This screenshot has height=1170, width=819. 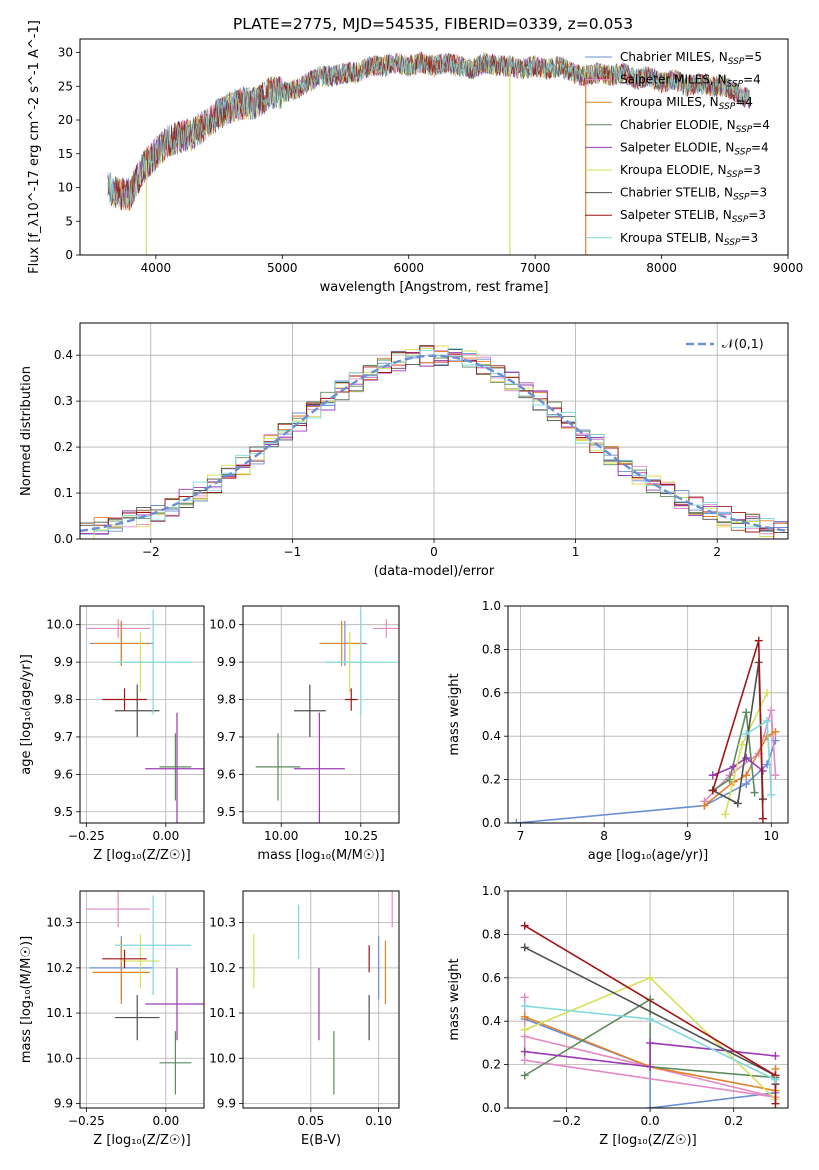 What do you see at coordinates (65, 120) in the screenshot?
I see `y-tick-label: 20` at bounding box center [65, 120].